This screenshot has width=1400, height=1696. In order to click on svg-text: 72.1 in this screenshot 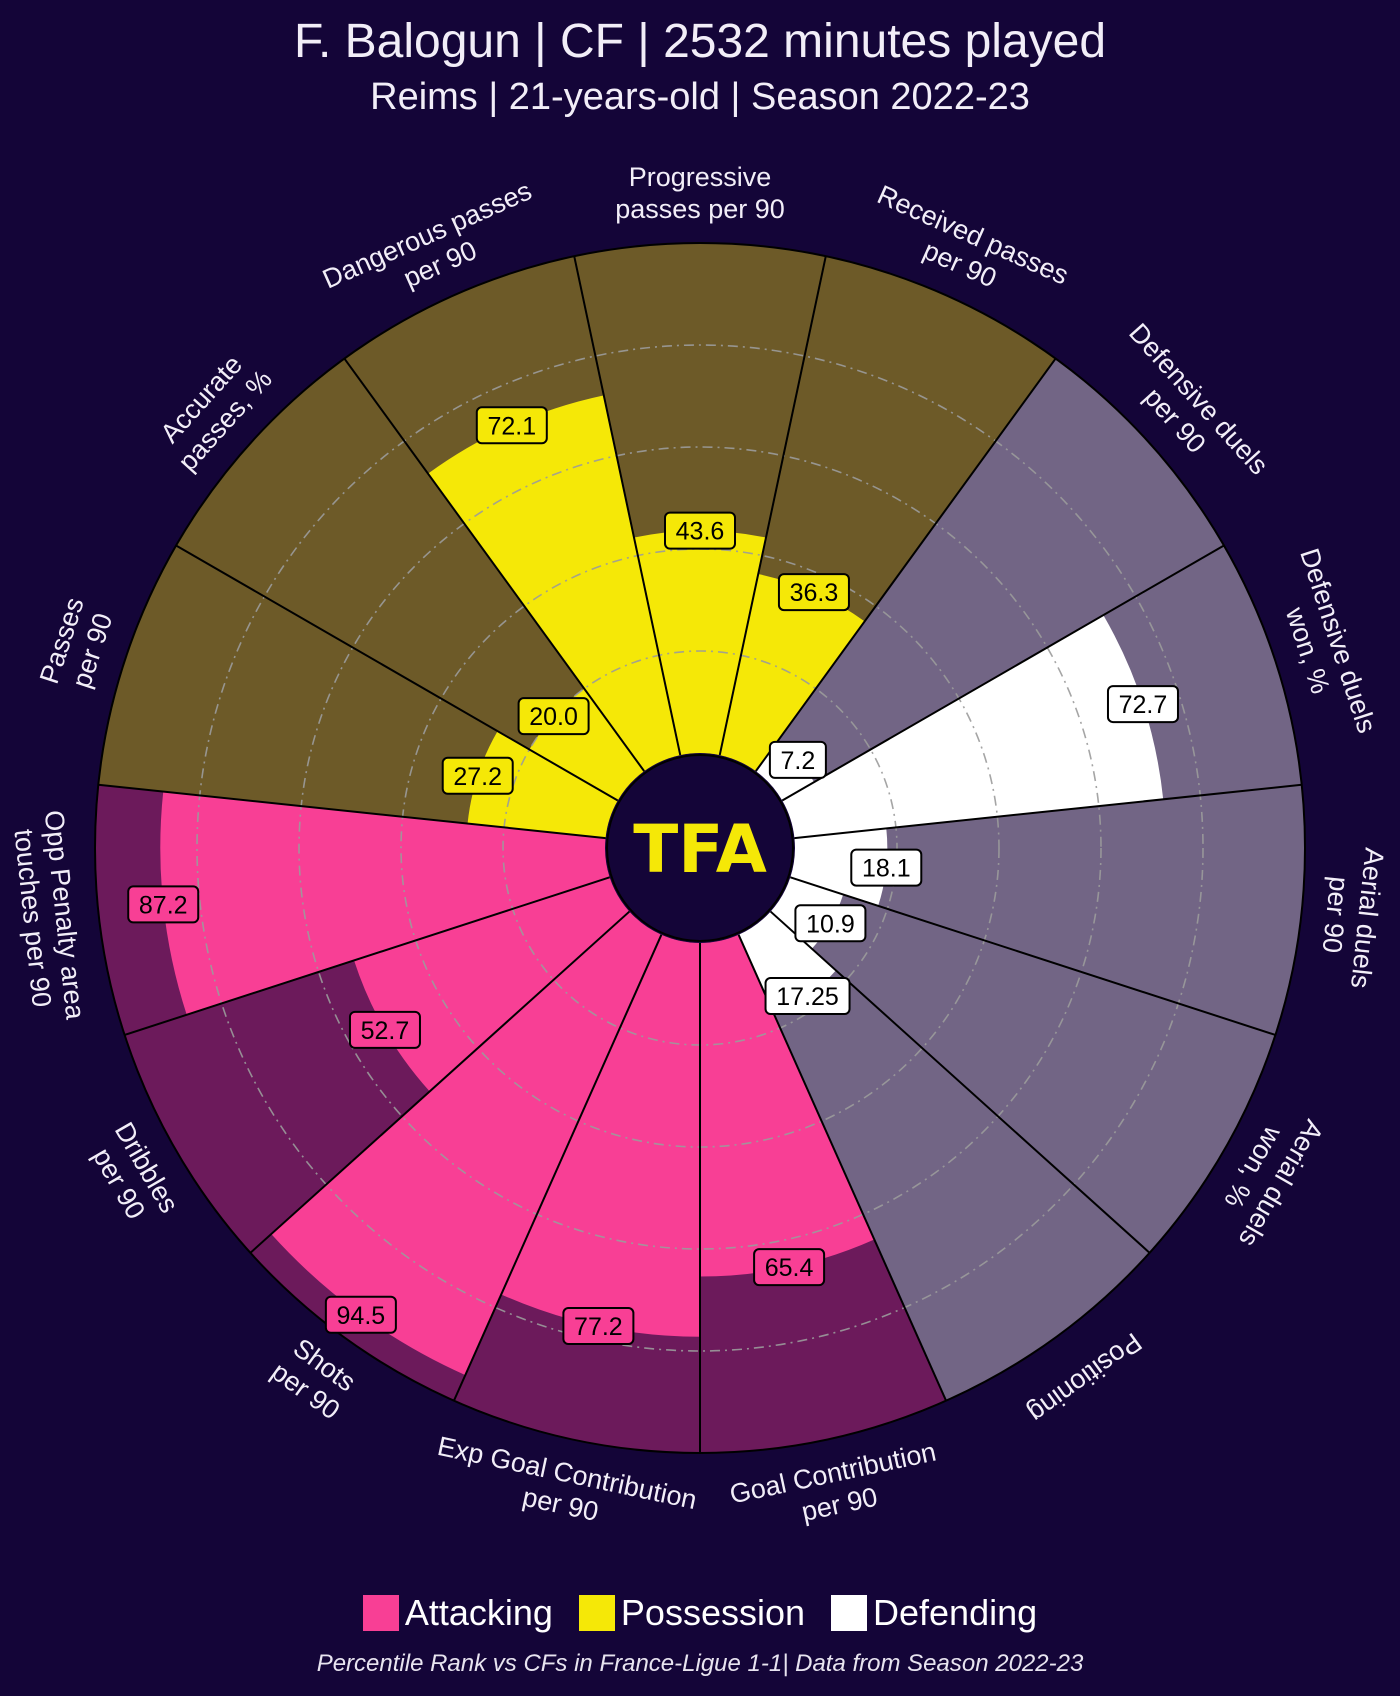, I will do `click(511, 426)`.